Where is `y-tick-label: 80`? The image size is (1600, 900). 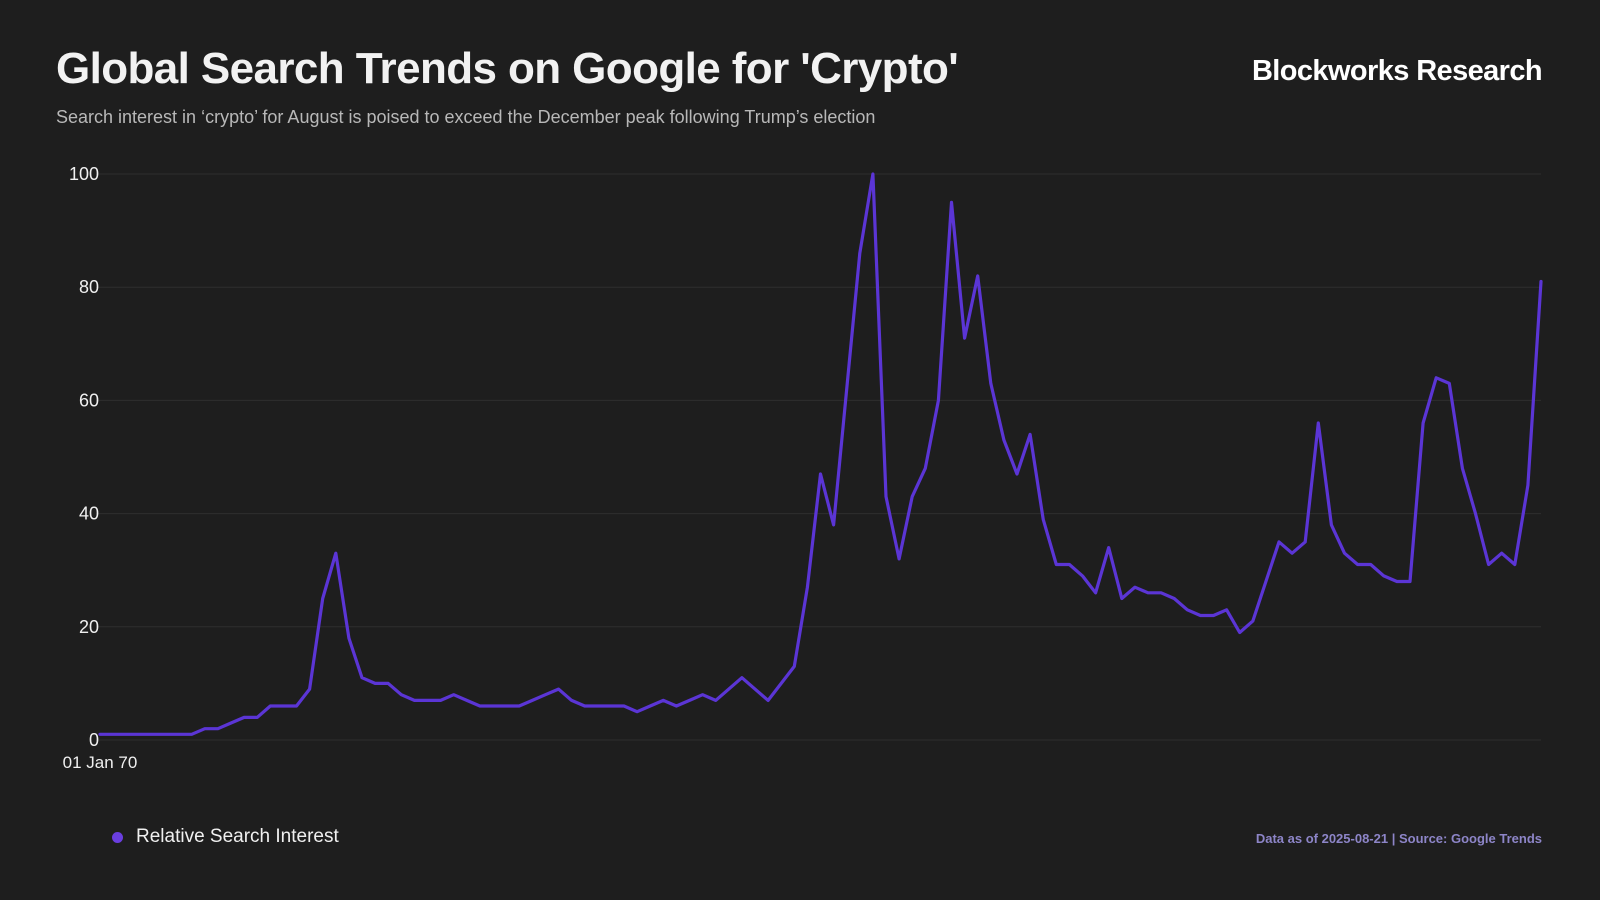 y-tick-label: 80 is located at coordinates (89, 287).